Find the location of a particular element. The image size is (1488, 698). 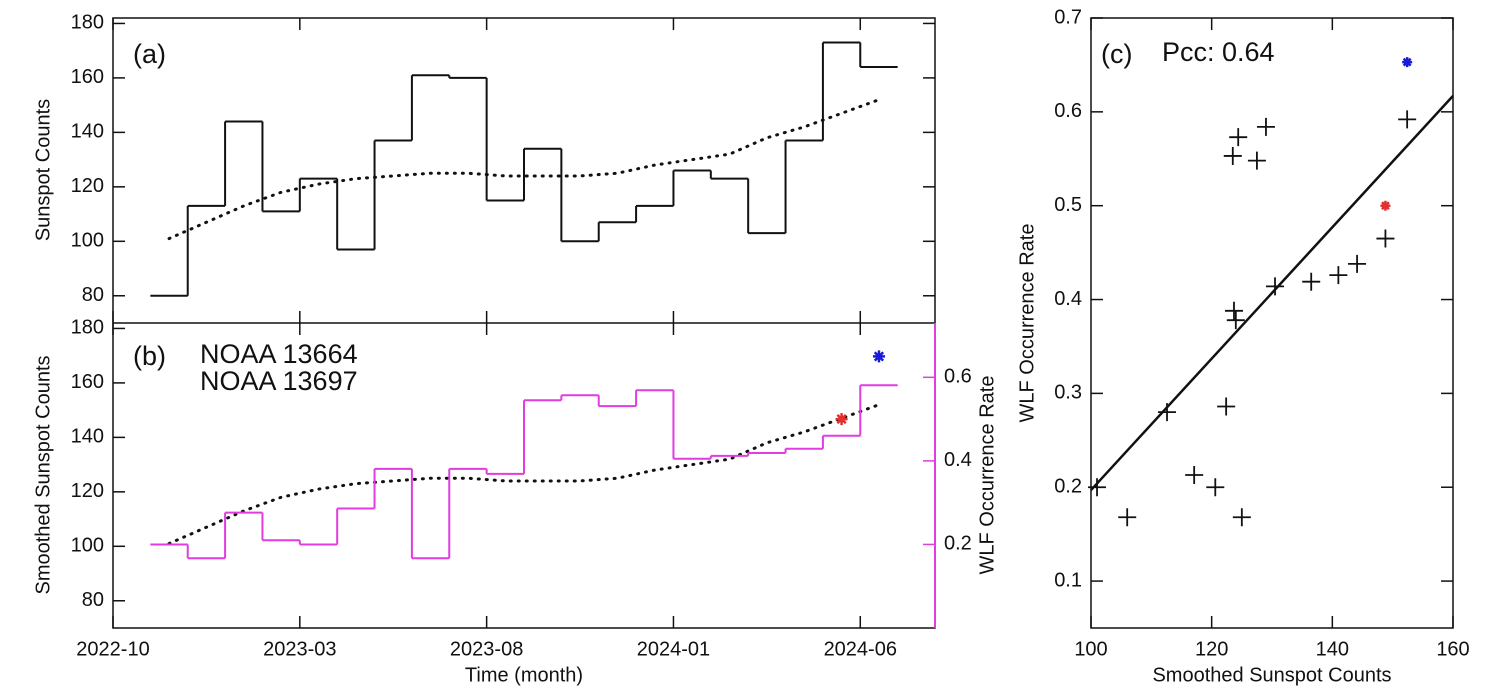

y-tick-label: 0.6 is located at coordinates (1068, 111).